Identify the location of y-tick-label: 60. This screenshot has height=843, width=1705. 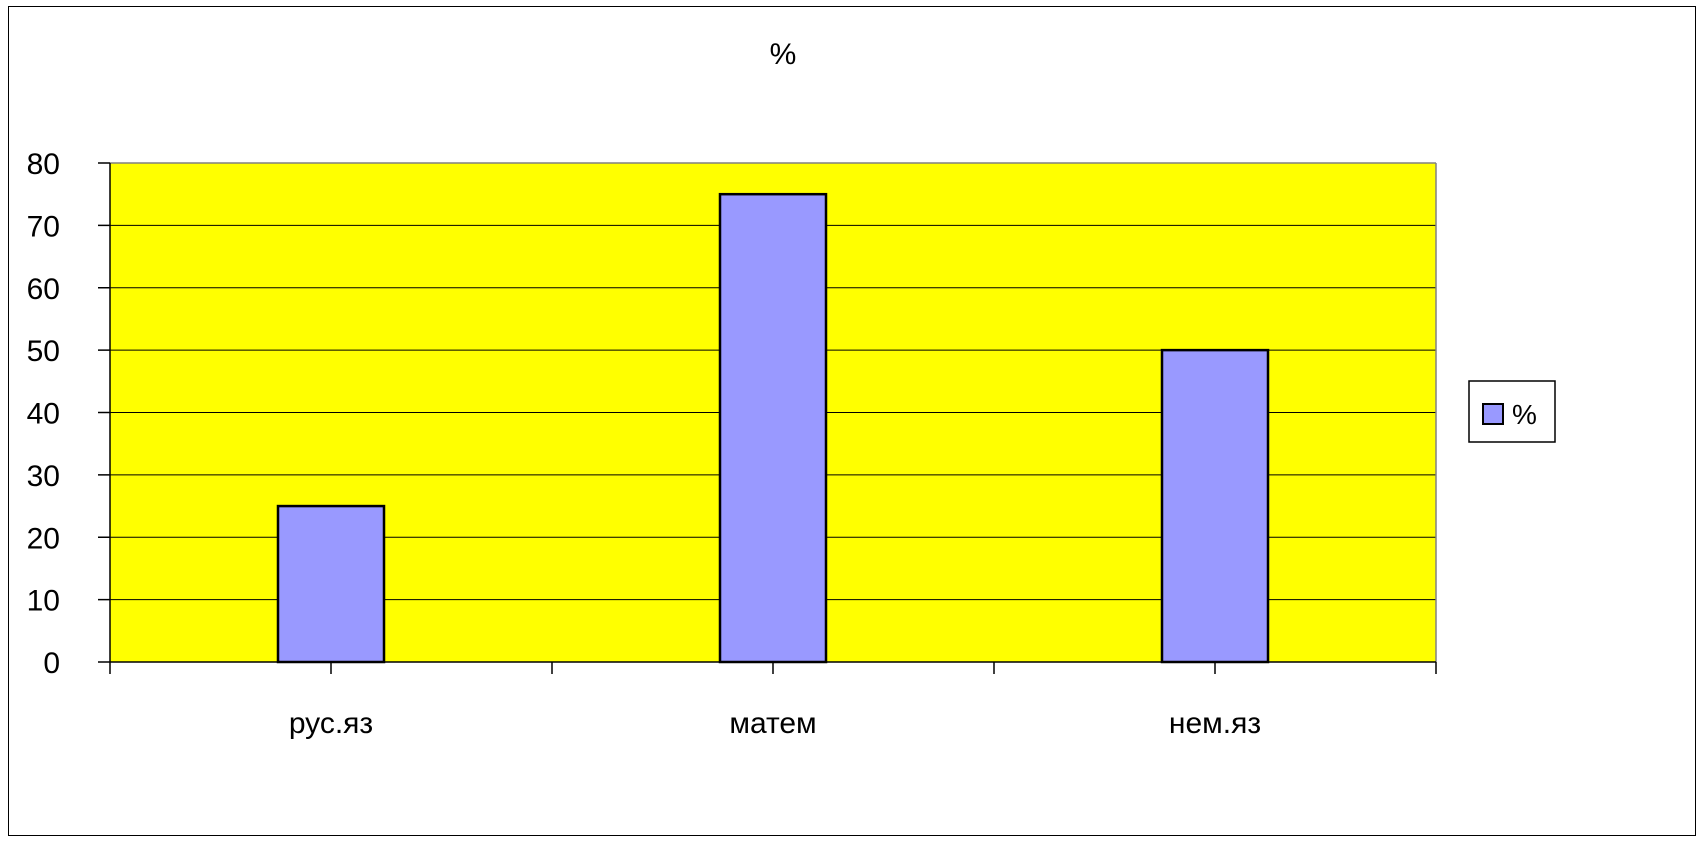
(43, 289).